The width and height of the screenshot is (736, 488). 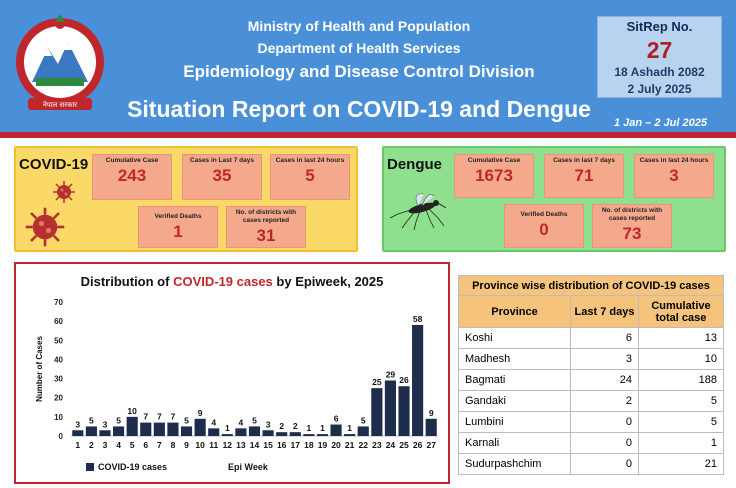 I want to click on ministry-name: Ministry of Health and Population, so click(x=359, y=26).